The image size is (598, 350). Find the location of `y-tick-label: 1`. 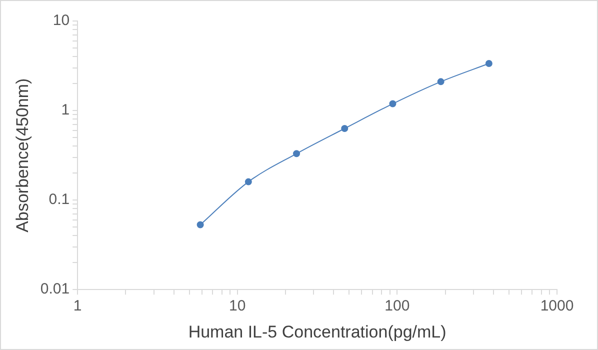

y-tick-label: 1 is located at coordinates (65, 110).